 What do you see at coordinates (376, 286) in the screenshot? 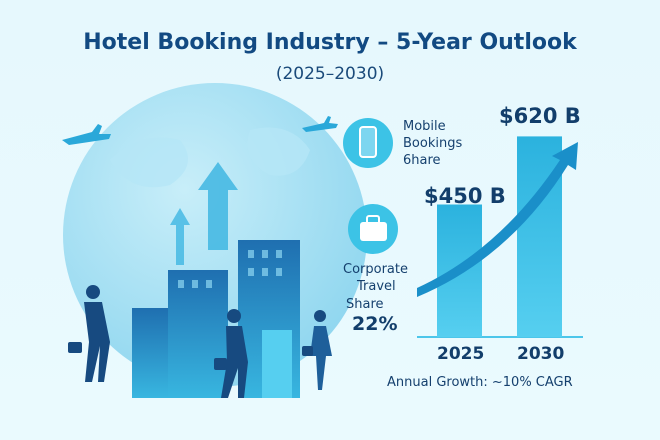
I see `corporate-label-2: Travel` at bounding box center [376, 286].